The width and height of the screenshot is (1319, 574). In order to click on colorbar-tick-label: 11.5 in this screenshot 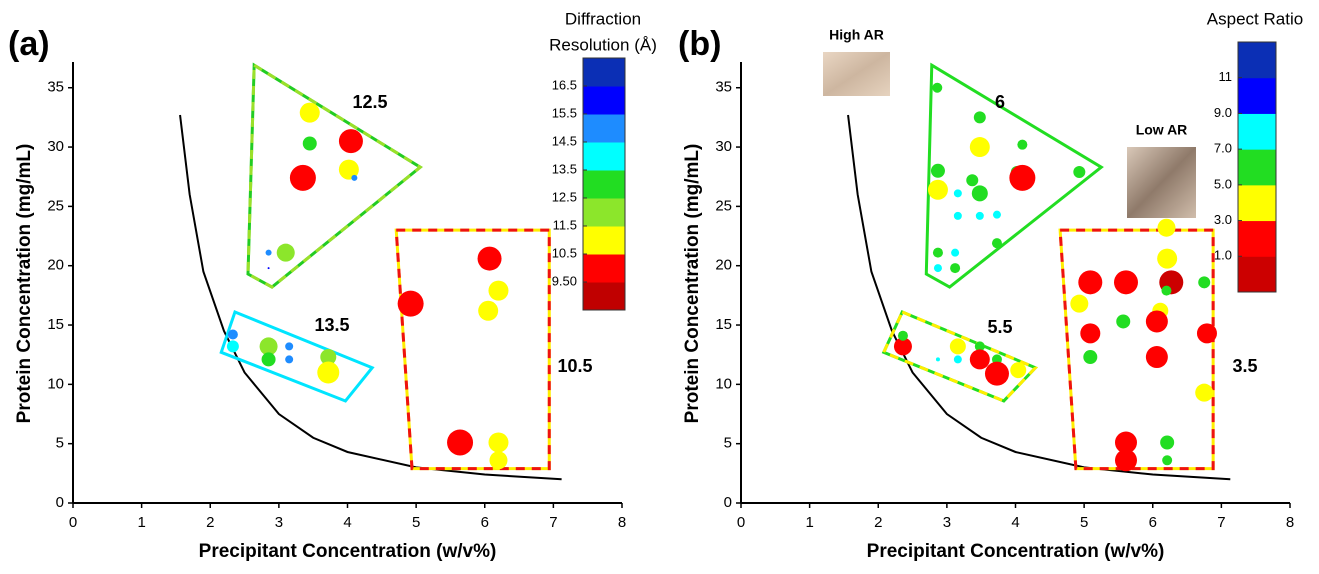, I will do `click(565, 224)`.